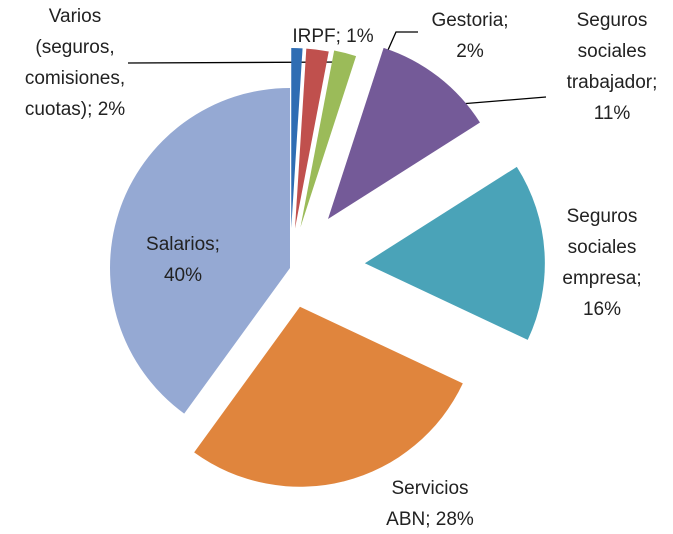  What do you see at coordinates (75, 109) in the screenshot?
I see `label-line: cuotas); 2%` at bounding box center [75, 109].